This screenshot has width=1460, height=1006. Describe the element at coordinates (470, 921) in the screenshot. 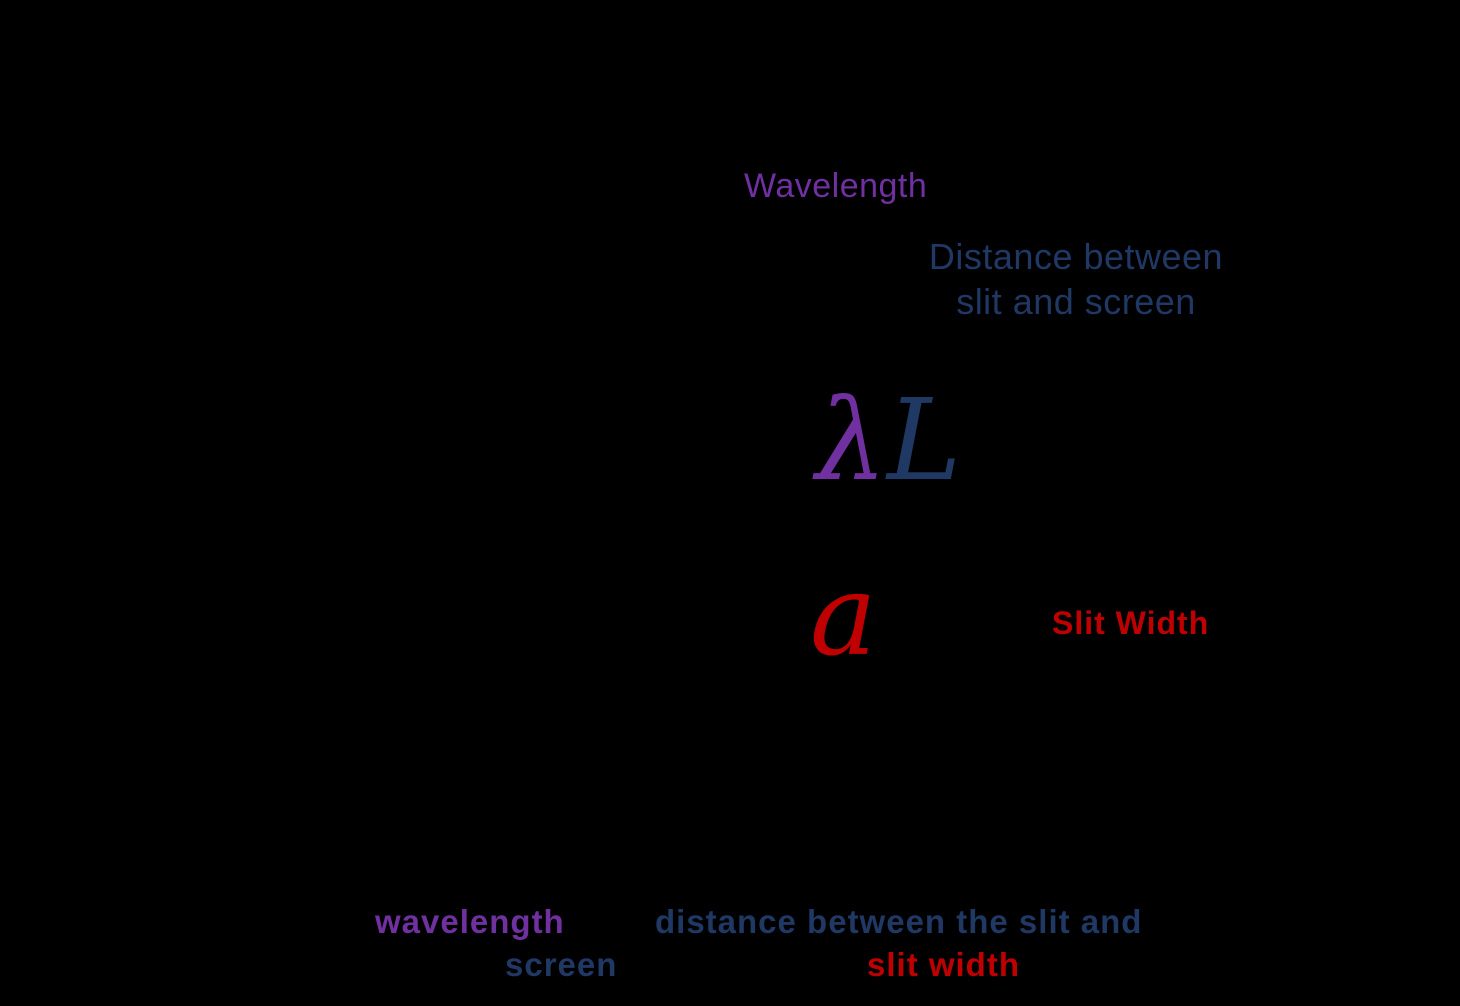

I see `caption-wavelength: wavelength` at that location.